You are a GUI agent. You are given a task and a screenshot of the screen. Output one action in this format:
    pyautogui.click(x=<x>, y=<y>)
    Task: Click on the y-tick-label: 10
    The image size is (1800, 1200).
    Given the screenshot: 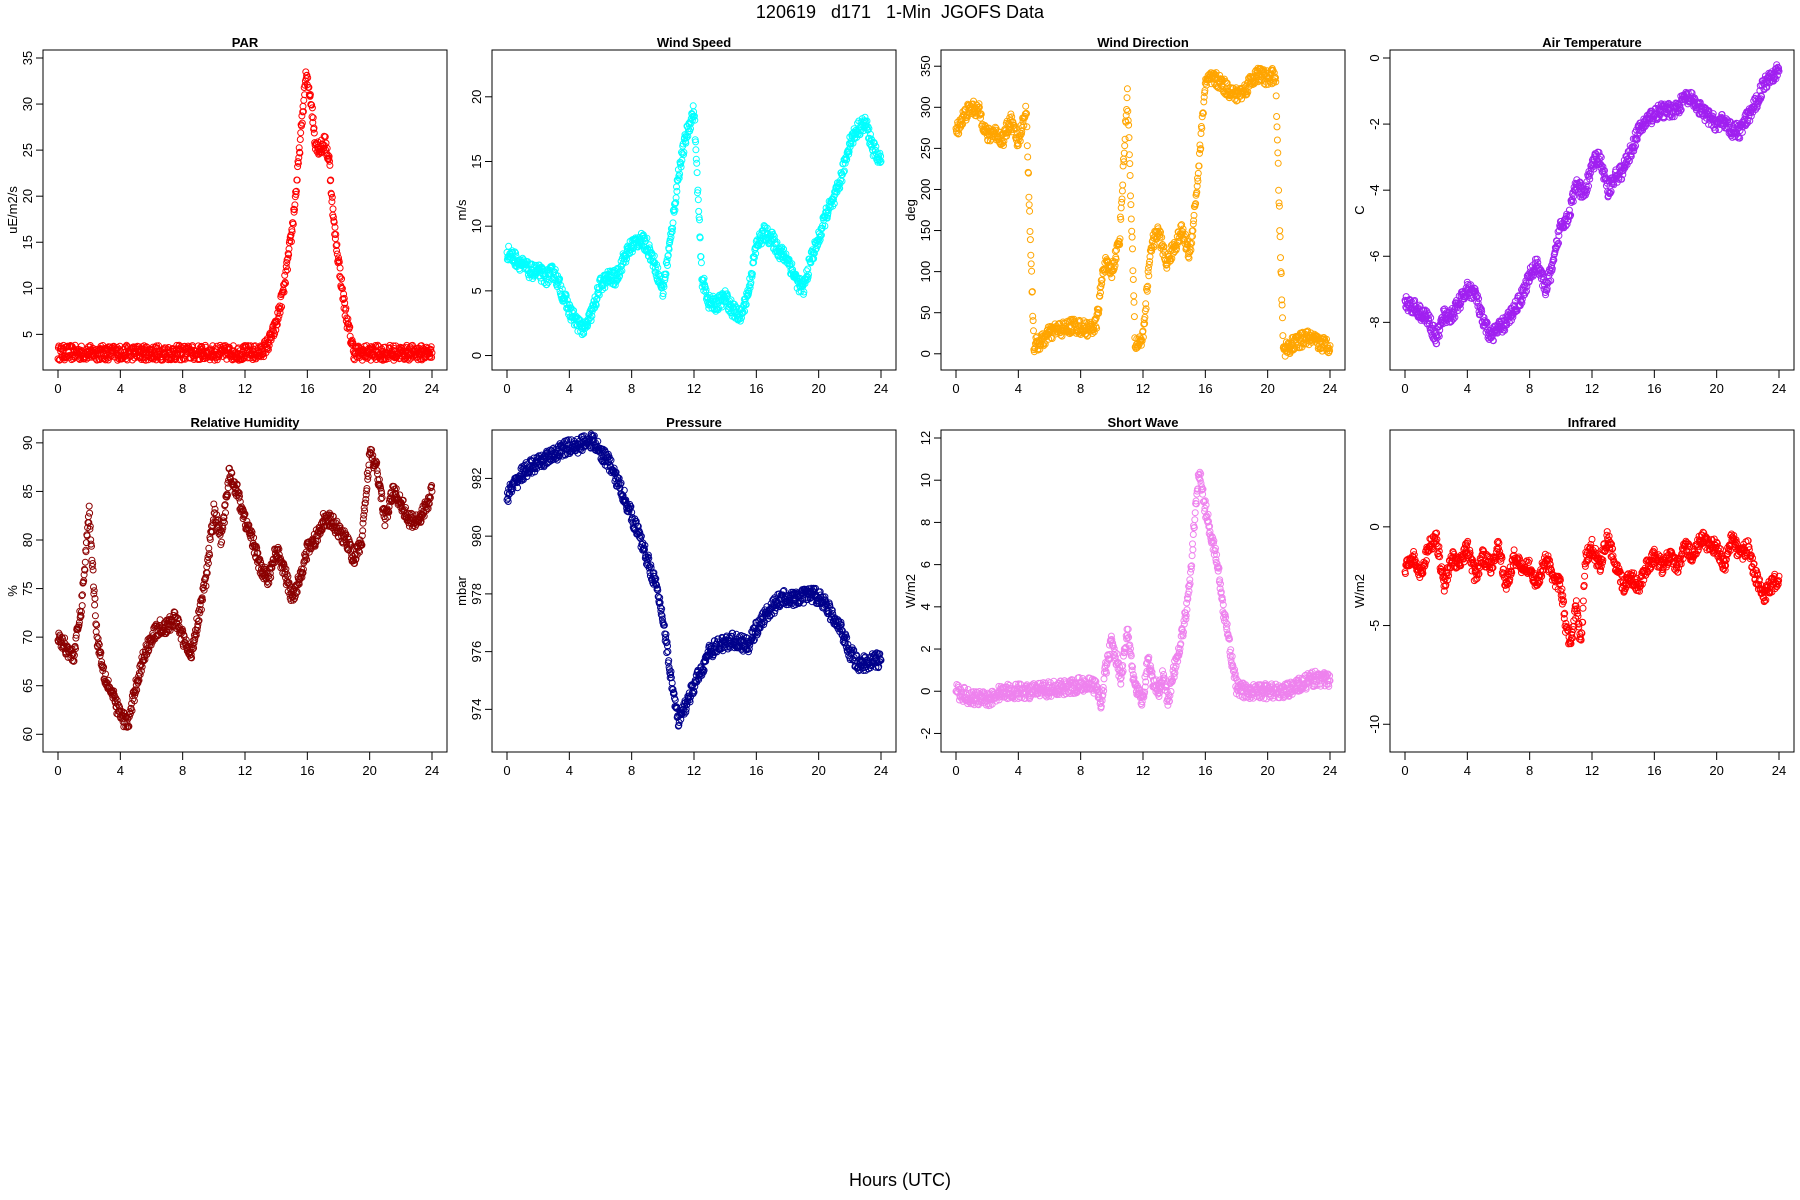 What is the action you would take?
    pyautogui.click(x=476, y=226)
    